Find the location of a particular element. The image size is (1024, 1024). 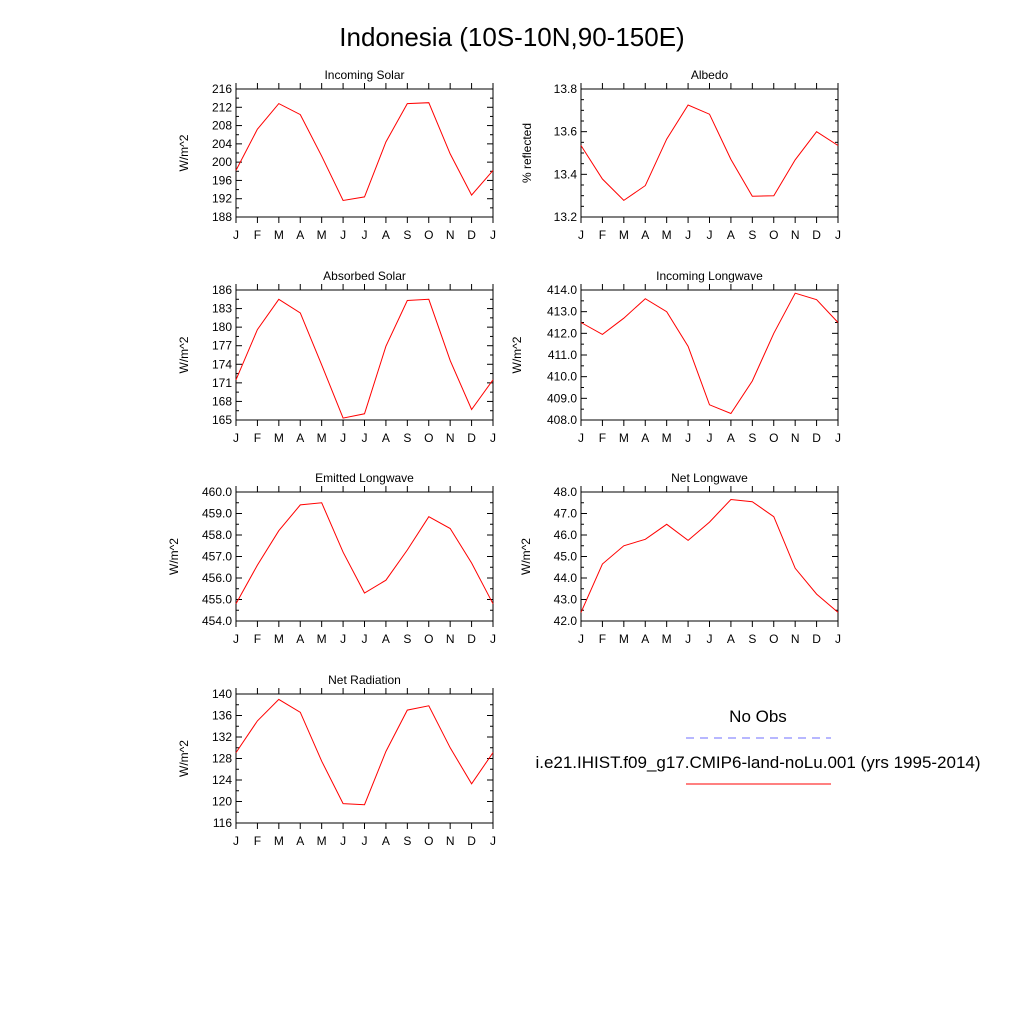

y-tick-label: 136 is located at coordinates (222, 716).